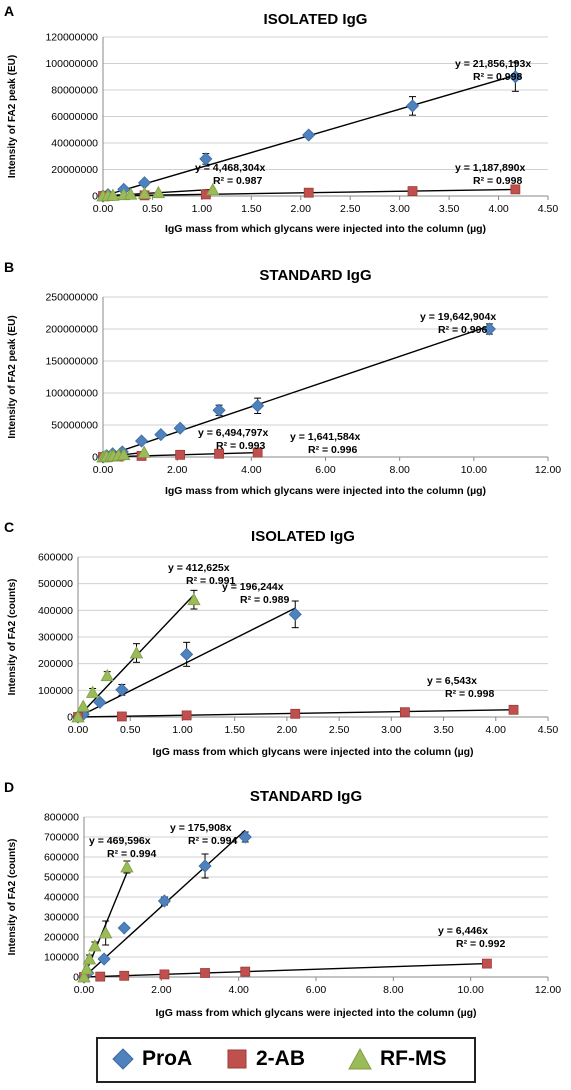  Describe the element at coordinates (253, 587) in the screenshot. I see `fit-equation: y = 196,244x` at that location.